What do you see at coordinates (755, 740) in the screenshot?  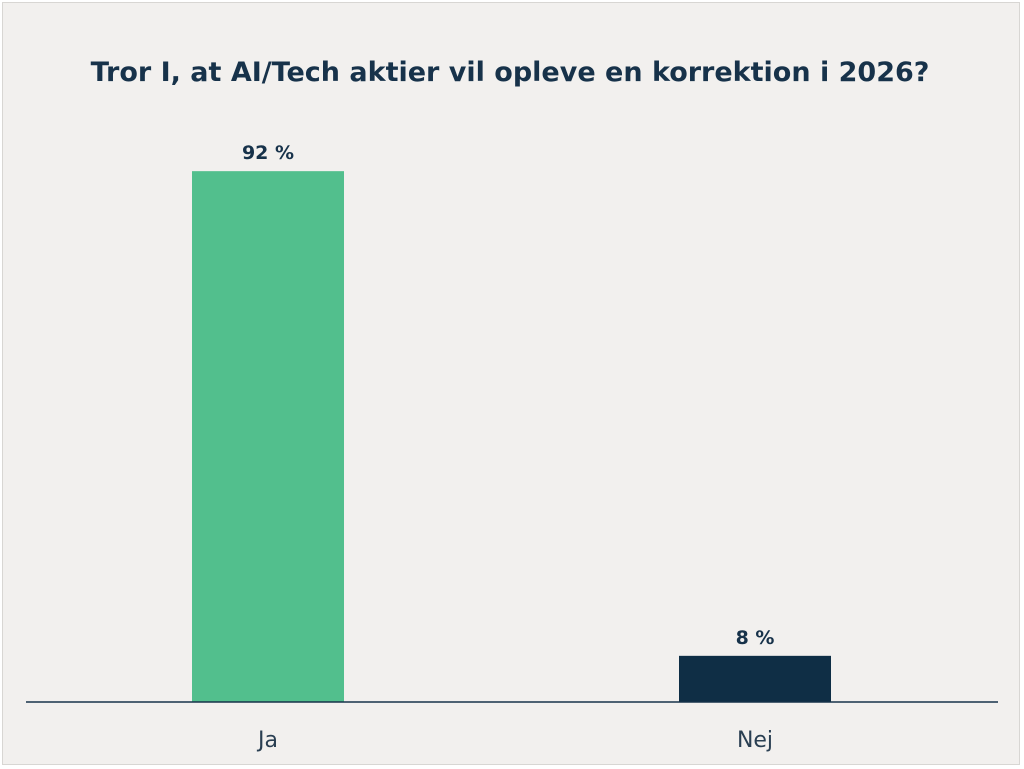 I see `category-label-nej: Nej` at bounding box center [755, 740].